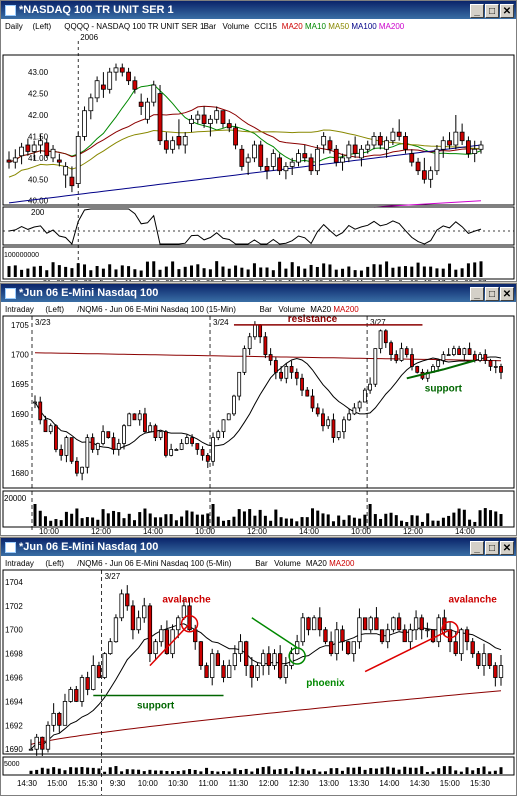 This screenshot has height=796, width=517. I want to click on x-tick-label: 13:30, so click(359, 783).